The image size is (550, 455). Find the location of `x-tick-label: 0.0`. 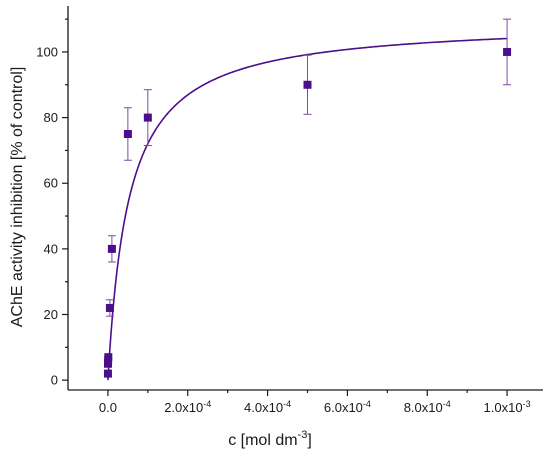

x-tick-label: 0.0 is located at coordinates (108, 407).